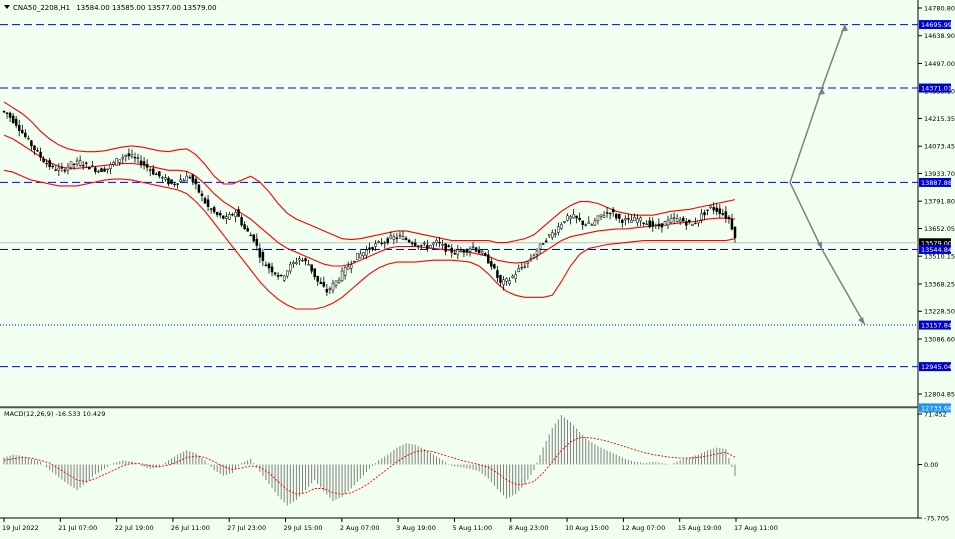  I want to click on price-tick-label: 12804.85, so click(939, 395).